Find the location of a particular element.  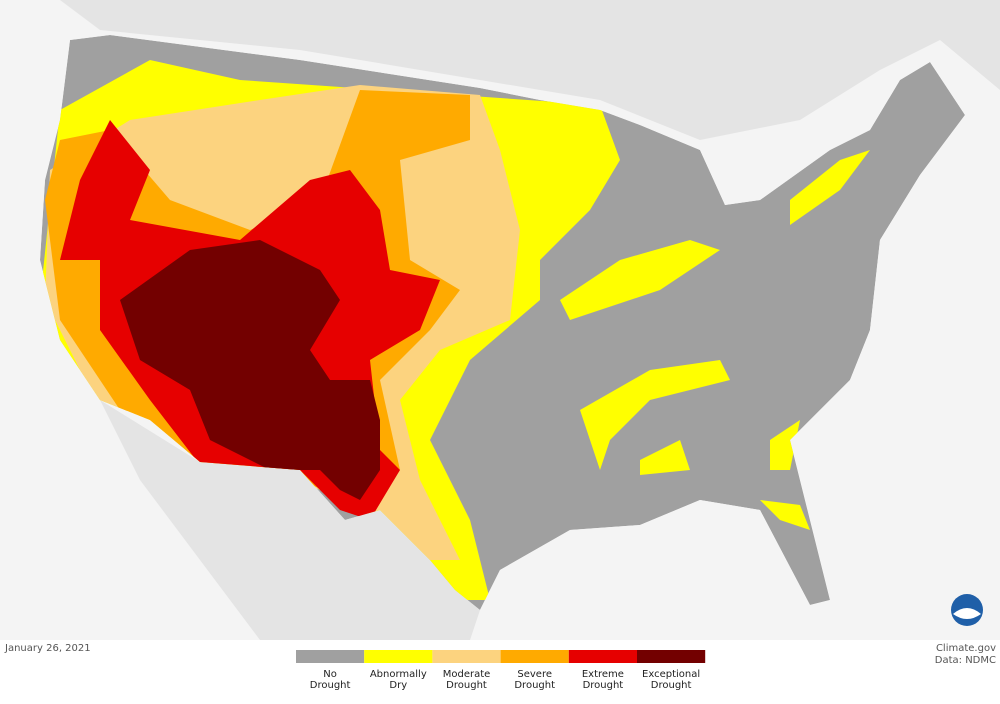

legend-label-line: No is located at coordinates (330, 674).